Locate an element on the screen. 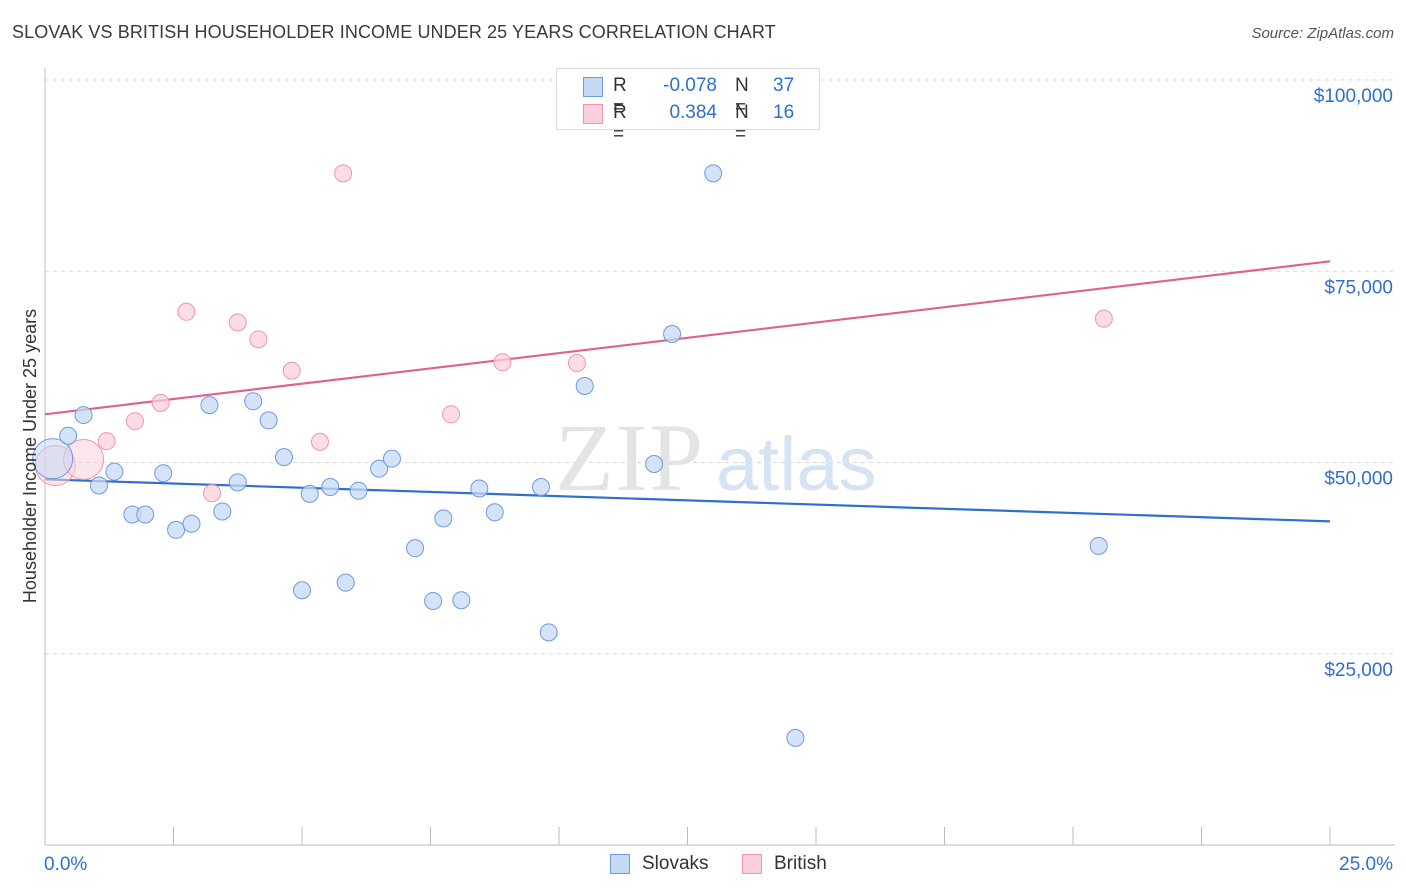 This screenshot has width=1406, height=892. slovaks-trend-line is located at coordinates (687, 500).